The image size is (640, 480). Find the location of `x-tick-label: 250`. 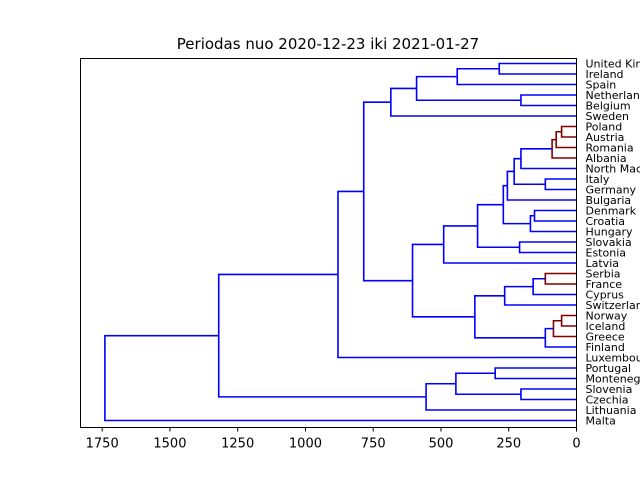

x-tick-label: 250 is located at coordinates (508, 444).